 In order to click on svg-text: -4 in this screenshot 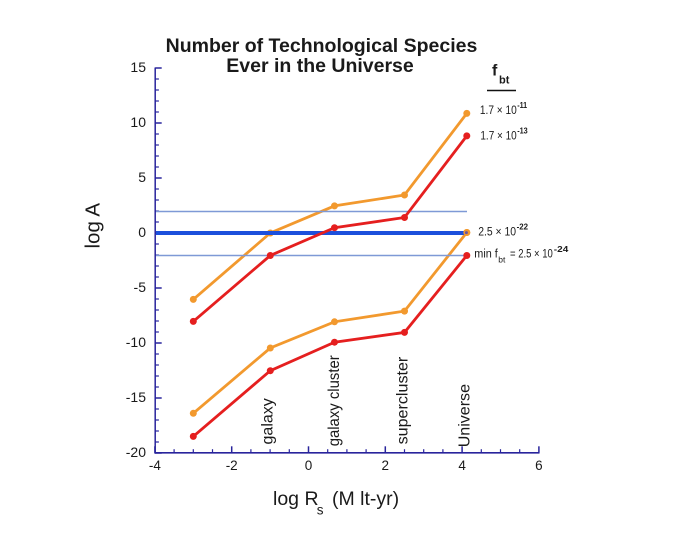, I will do `click(155, 465)`.